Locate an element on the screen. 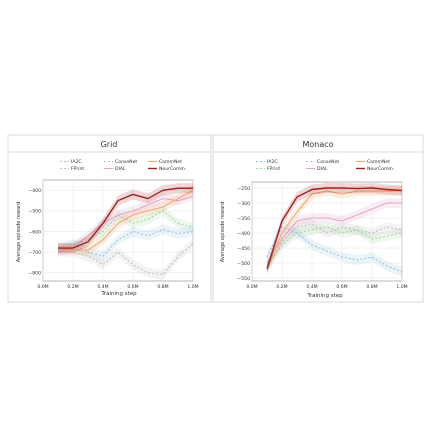 Image resolution: width=430 pixels, height=430 pixels. y-tick-label: −250 is located at coordinates (243, 189).